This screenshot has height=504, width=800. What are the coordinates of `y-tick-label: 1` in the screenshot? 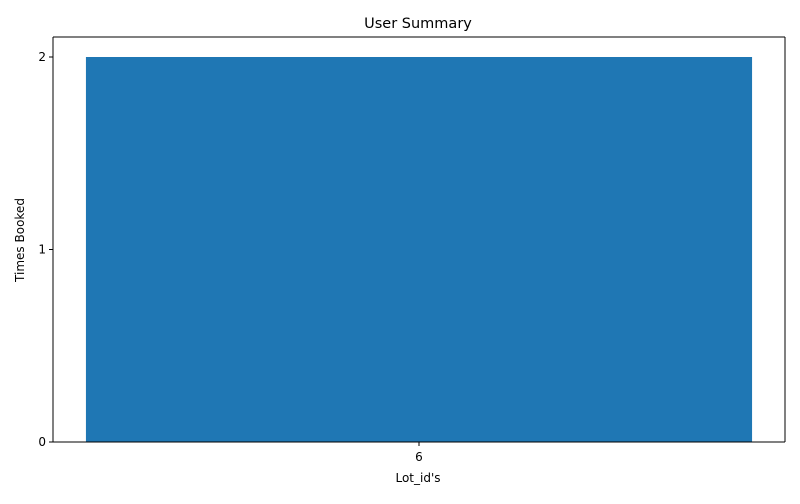 It's located at (42, 250).